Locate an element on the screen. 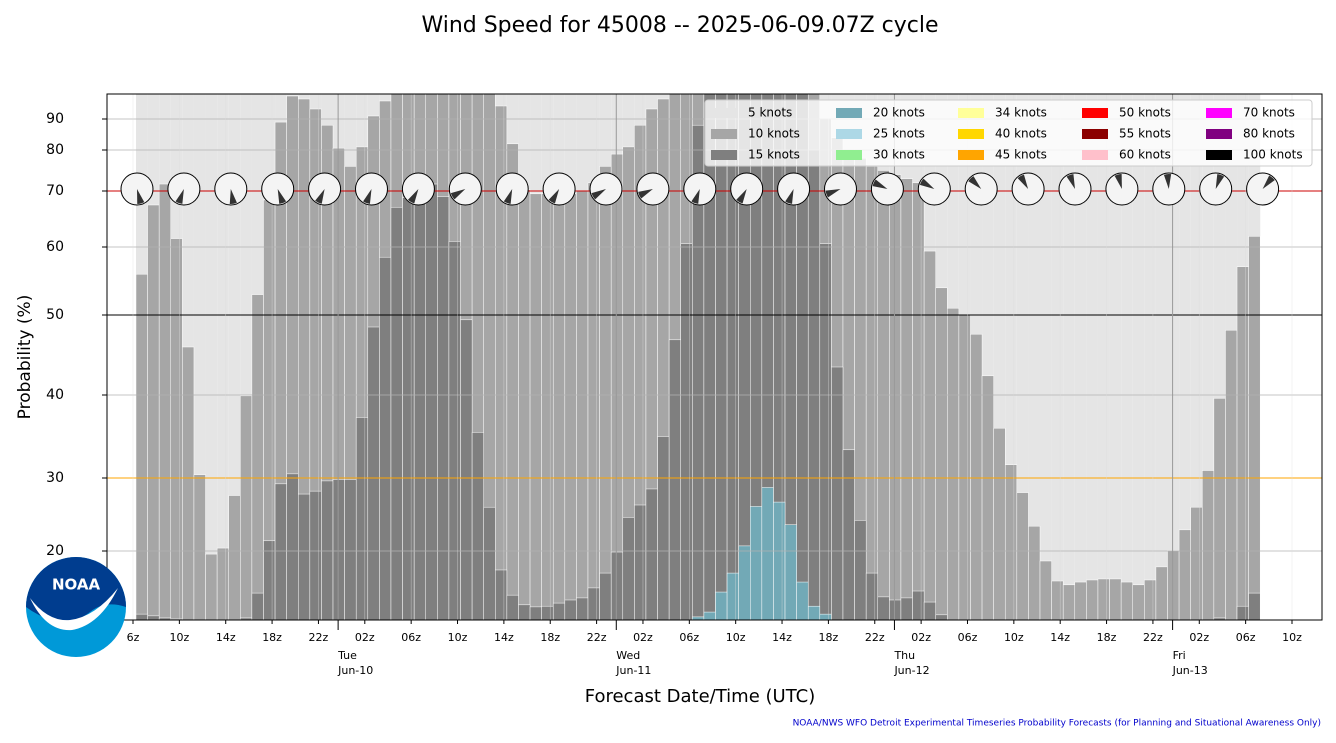  legend-label: 60 knots is located at coordinates (1145, 155).